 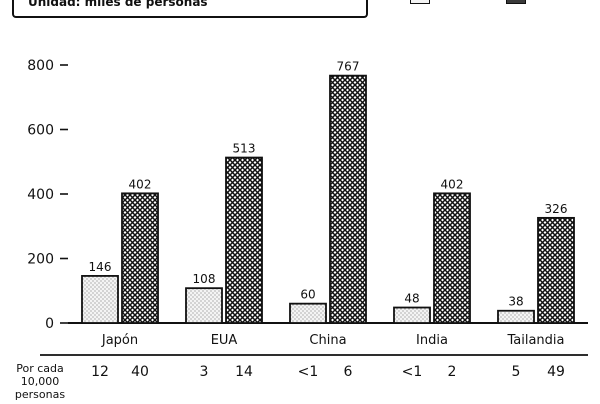 I want to click on y-tick-label: 800, so click(x=40, y=66).